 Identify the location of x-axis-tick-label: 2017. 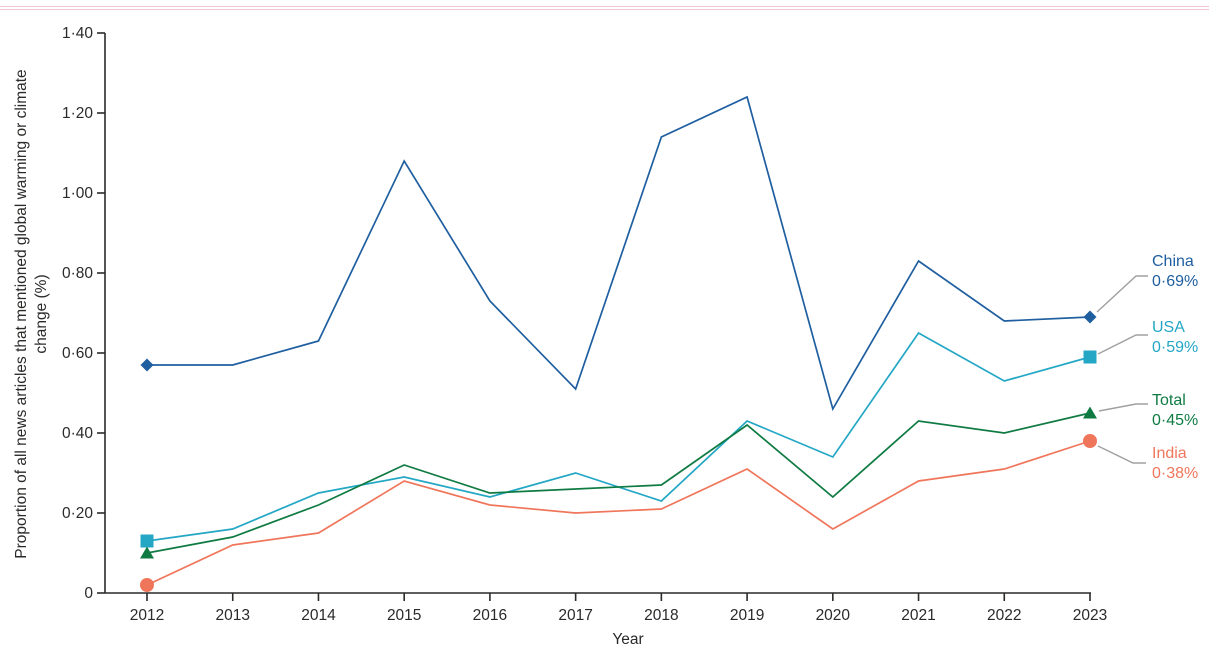
(575, 615).